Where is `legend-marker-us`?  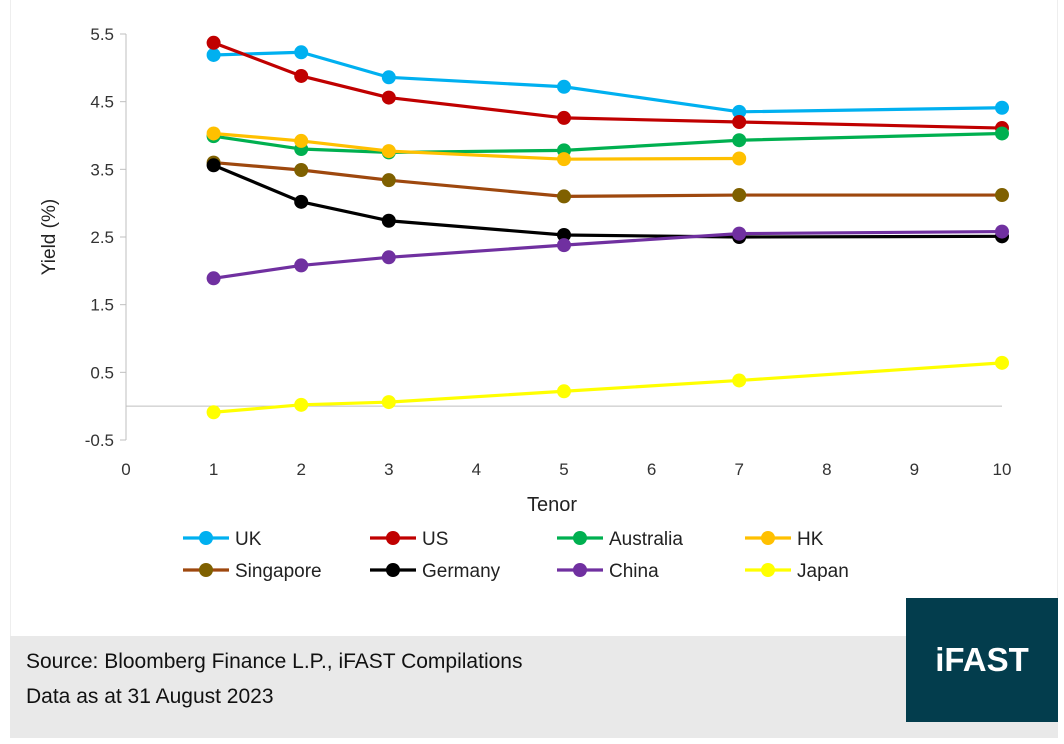 legend-marker-us is located at coordinates (393, 538).